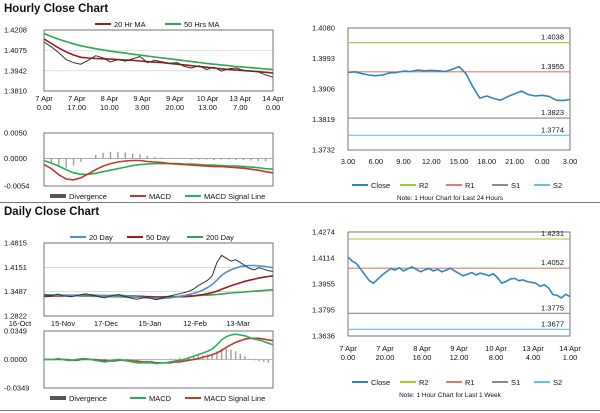  Describe the element at coordinates (160, 196) in the screenshot. I see `hourly-legend-macd-label: MACD` at that location.